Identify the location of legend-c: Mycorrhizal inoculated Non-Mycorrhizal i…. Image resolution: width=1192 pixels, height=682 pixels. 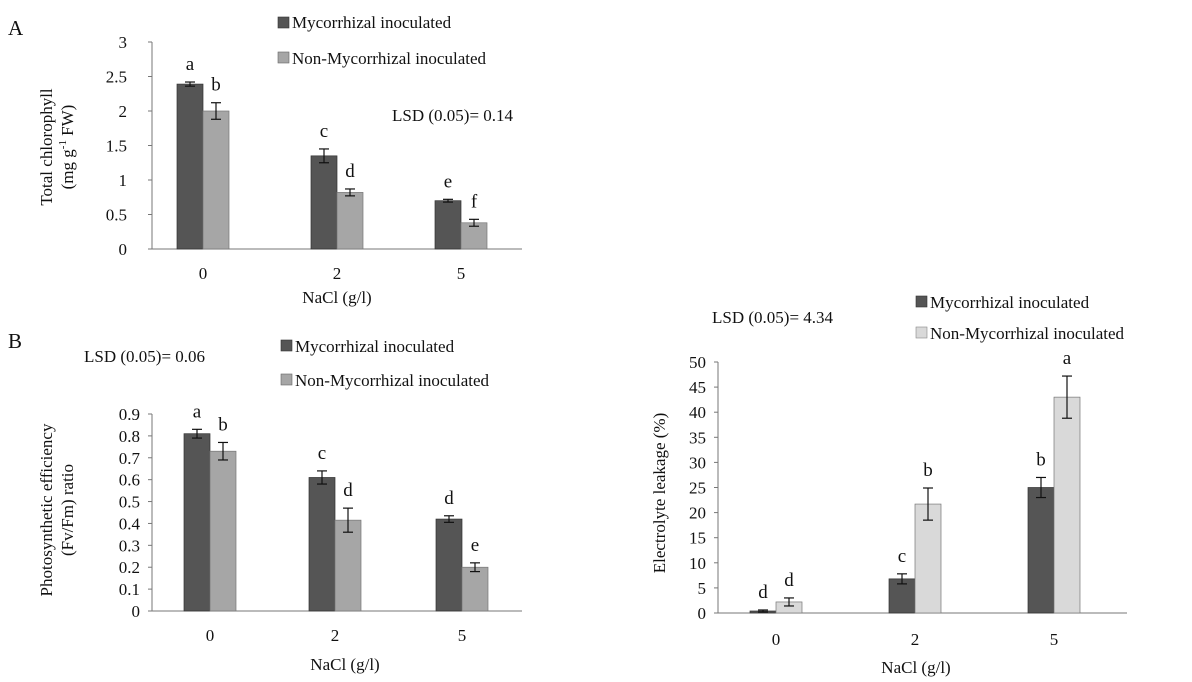
(1020, 318).